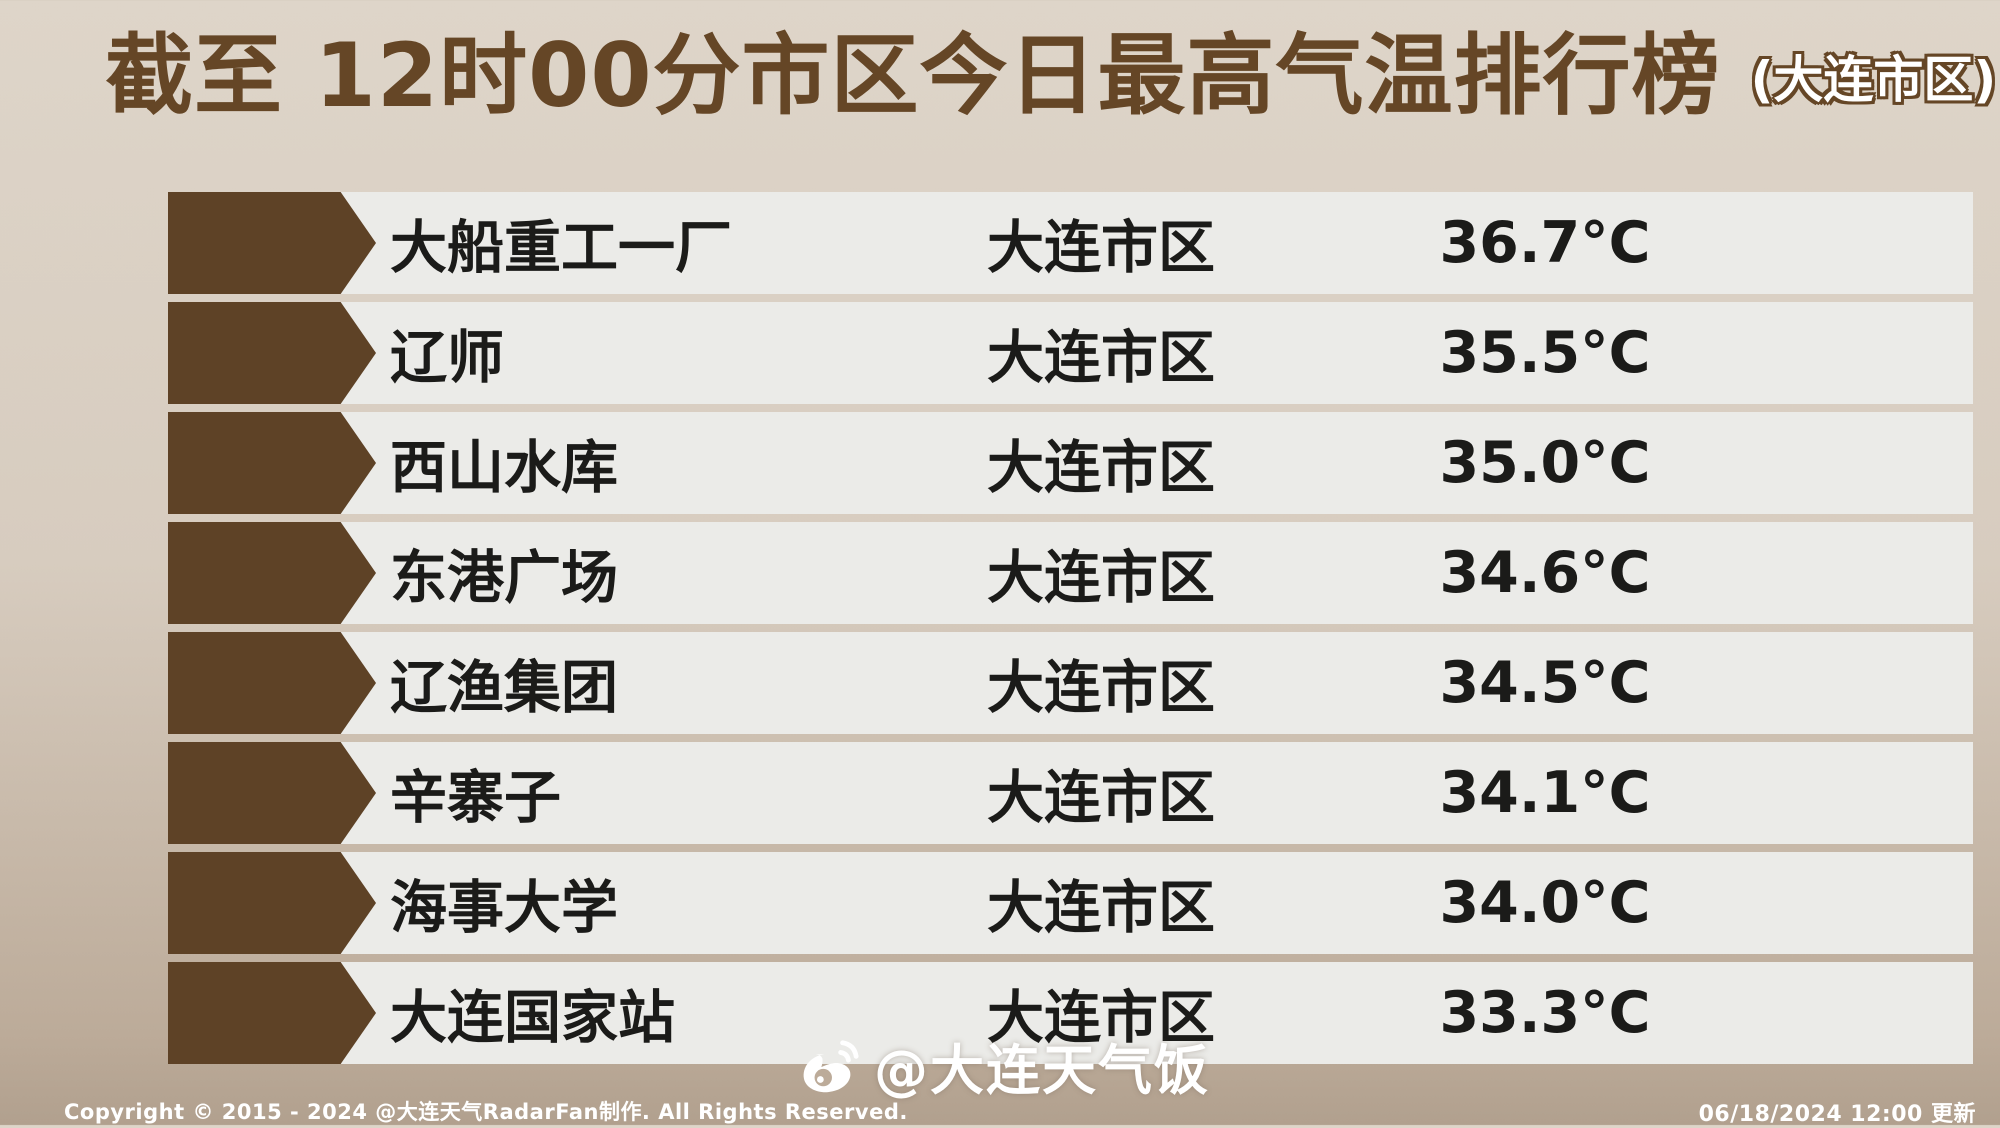 The height and width of the screenshot is (1128, 2000). I want to click on table-row: 11 大连国家站 大连市区 33.3°C, so click(1070, 1013).